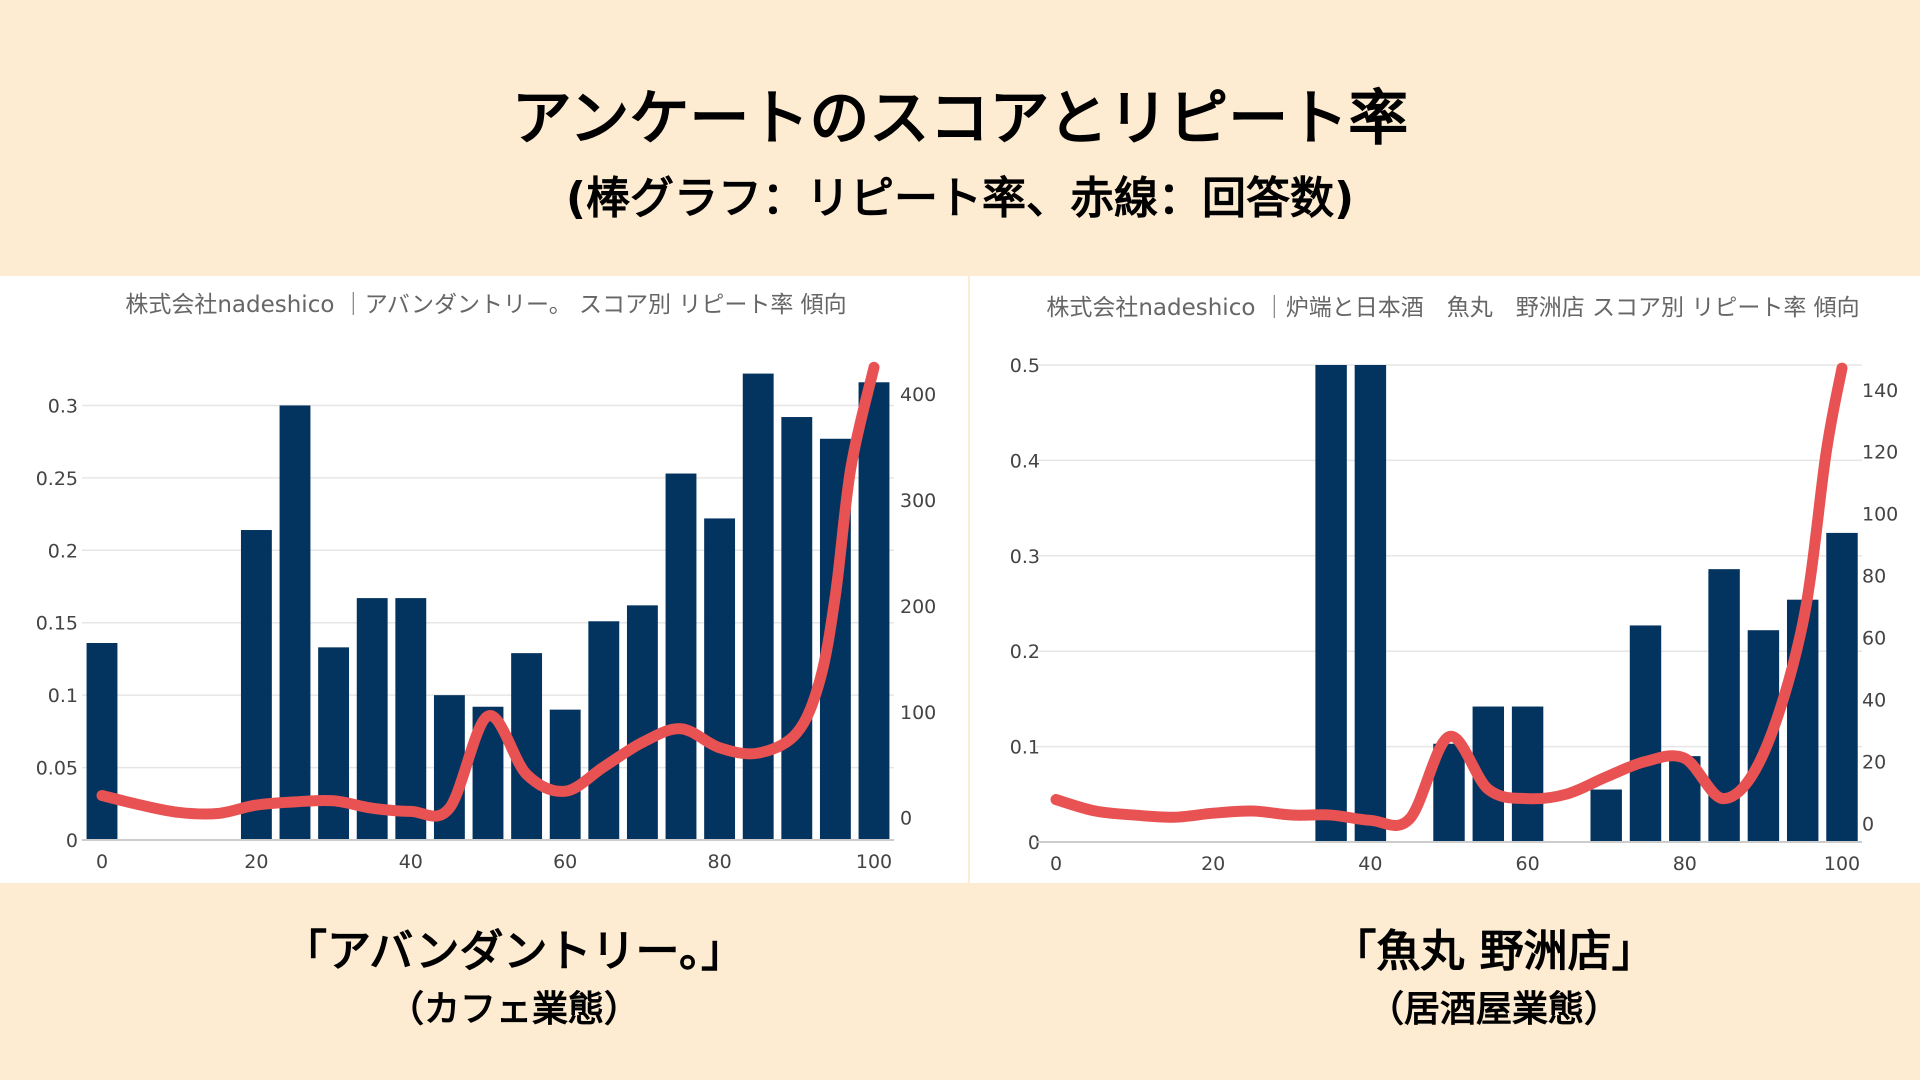  What do you see at coordinates (1880, 453) in the screenshot?
I see `y-right-tick-label: 120` at bounding box center [1880, 453].